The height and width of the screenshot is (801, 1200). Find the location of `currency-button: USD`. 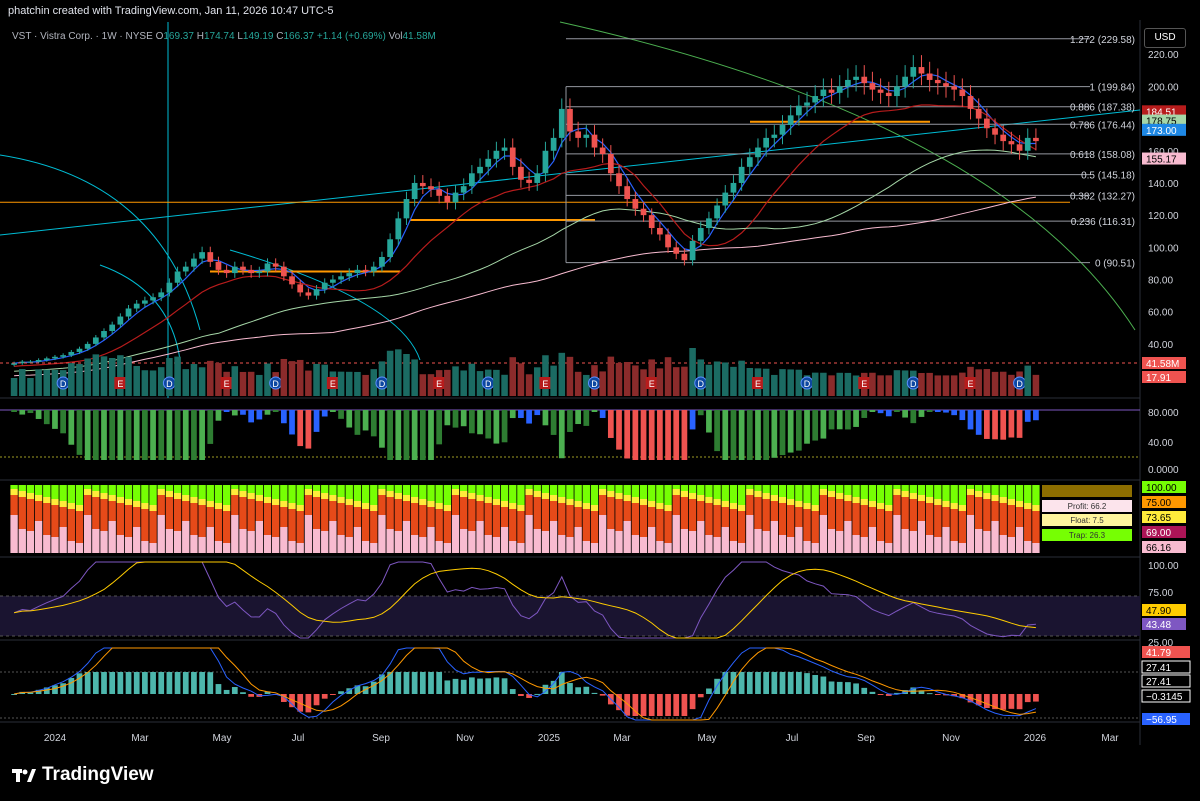

currency-button: USD is located at coordinates (1165, 38).